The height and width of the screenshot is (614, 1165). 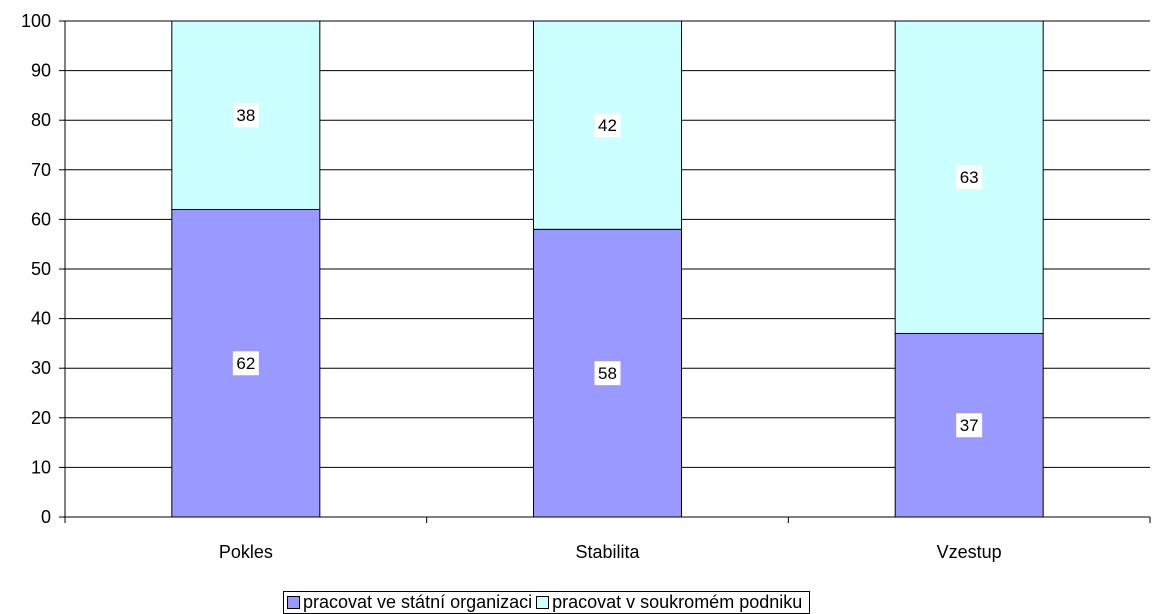 I want to click on y-tick-label: 50, so click(x=41, y=269).